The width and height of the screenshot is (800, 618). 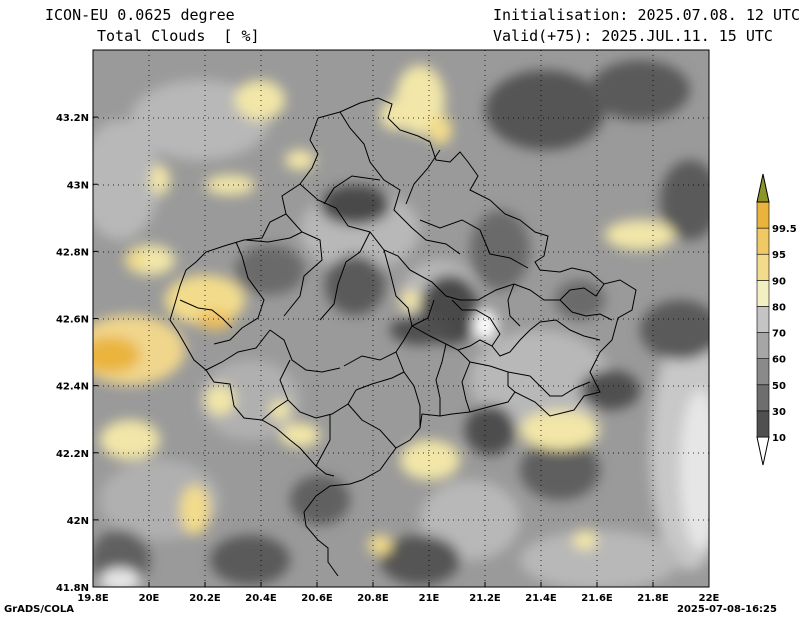 I want to click on lat-tick-label: 42N, so click(x=78, y=521).